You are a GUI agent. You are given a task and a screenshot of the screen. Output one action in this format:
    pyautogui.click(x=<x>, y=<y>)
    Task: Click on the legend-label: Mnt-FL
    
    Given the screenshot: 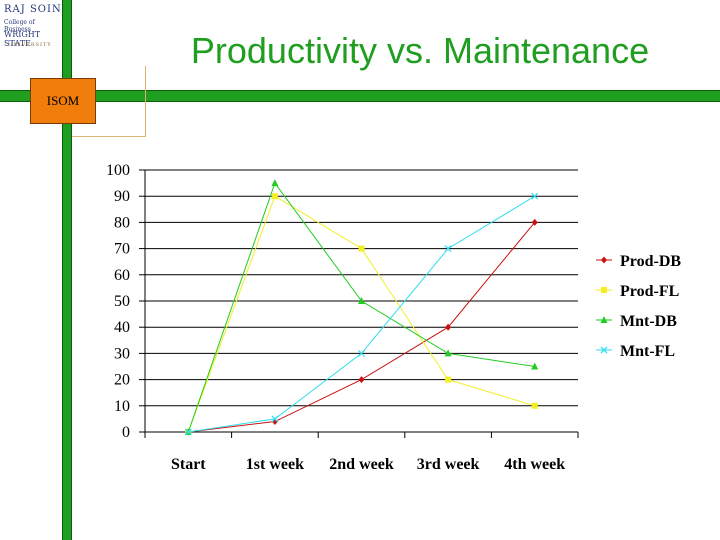 What is the action you would take?
    pyautogui.click(x=647, y=351)
    